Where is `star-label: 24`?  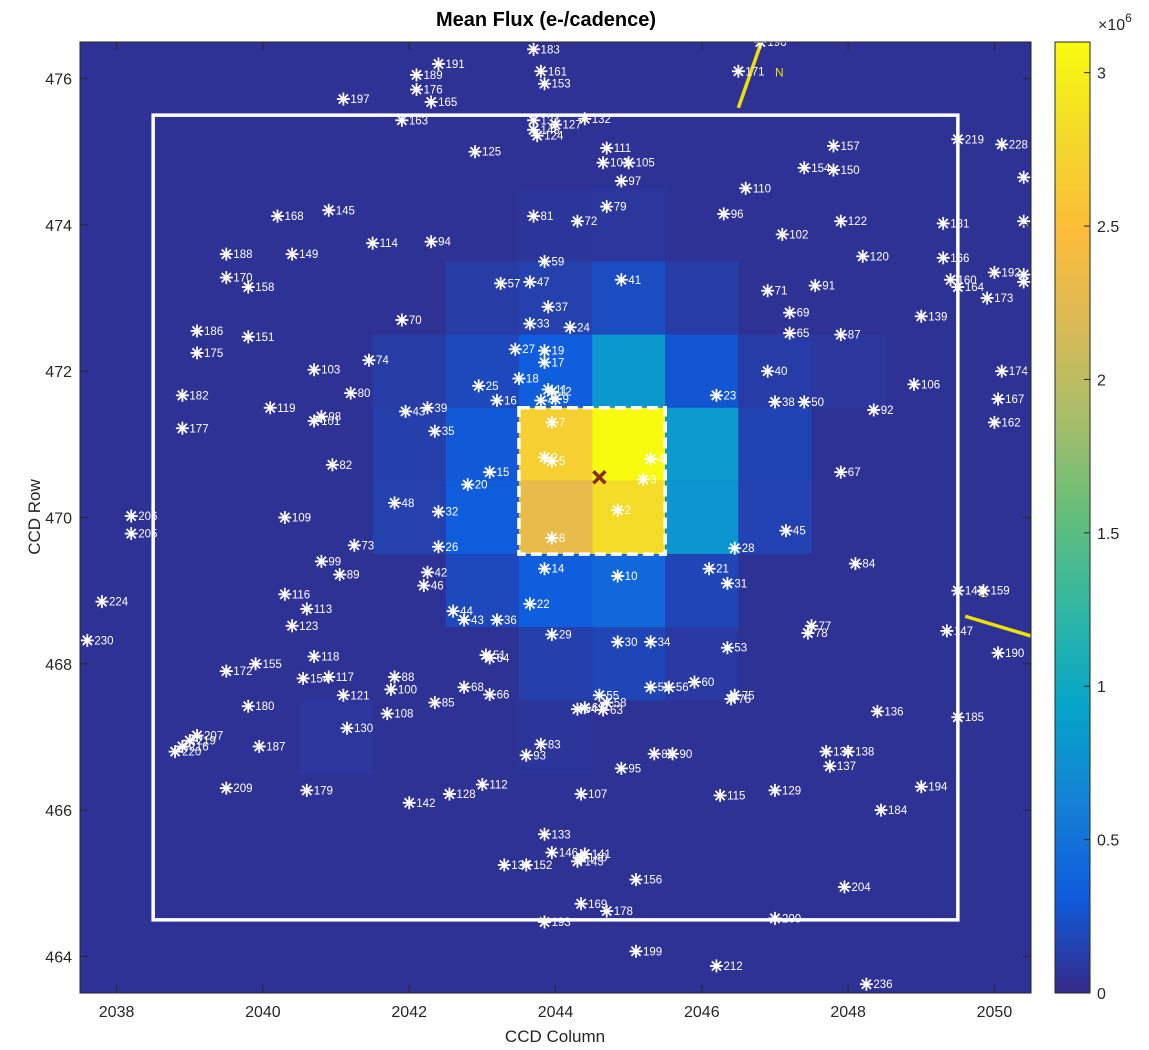 star-label: 24 is located at coordinates (583, 328).